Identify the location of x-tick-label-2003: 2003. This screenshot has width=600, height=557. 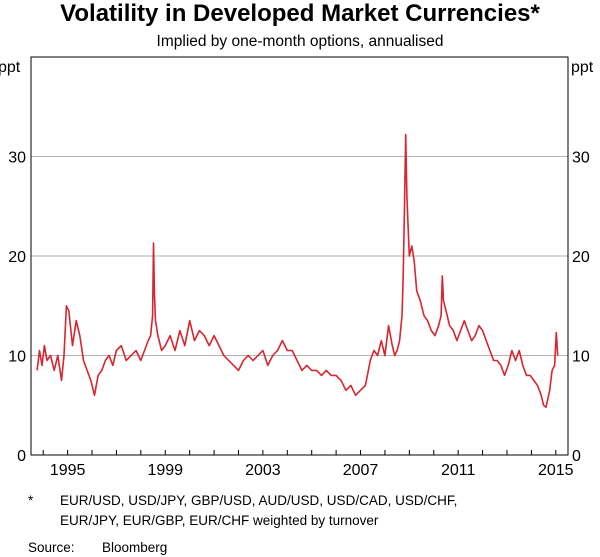
(263, 470).